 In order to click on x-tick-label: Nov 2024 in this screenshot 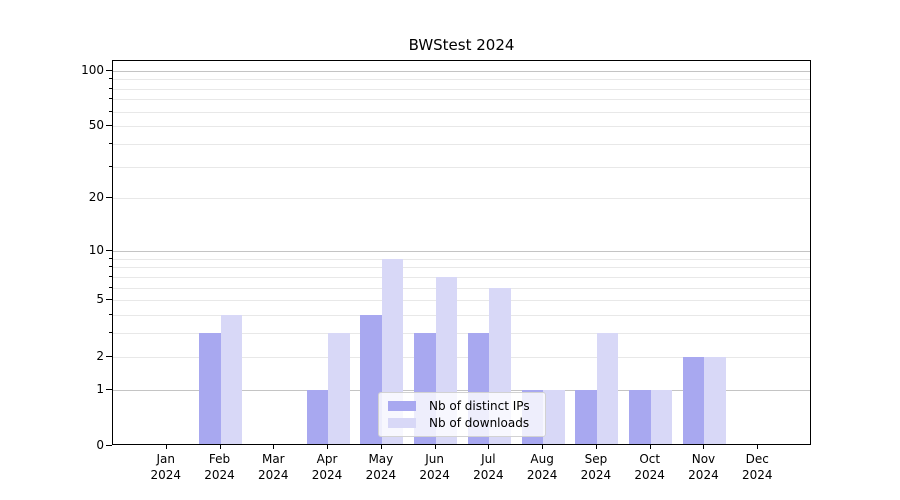, I will do `click(703, 467)`.